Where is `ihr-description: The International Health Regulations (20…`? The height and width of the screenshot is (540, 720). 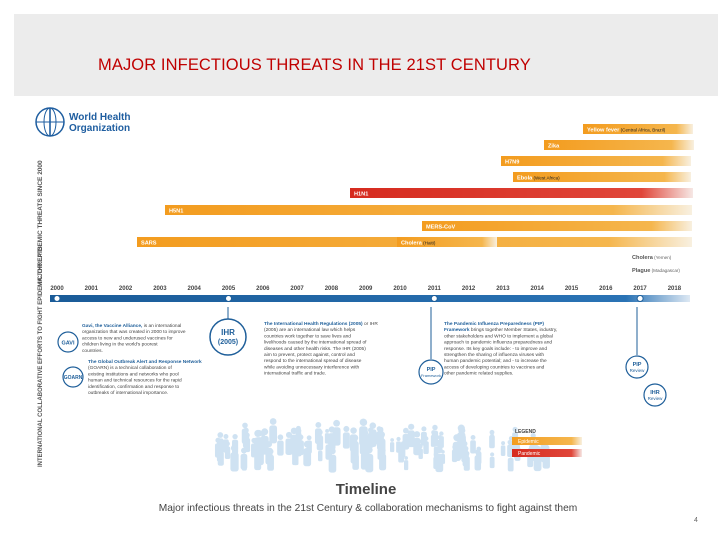
ihr-description: The International Health Regulations (20… is located at coordinates (321, 349).